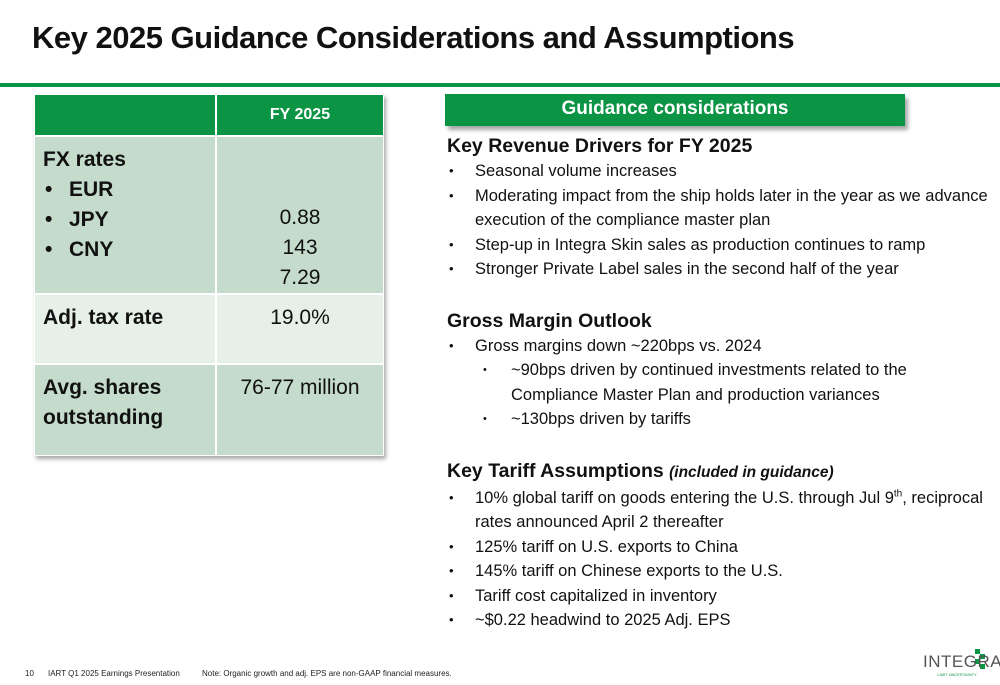 This screenshot has width=1000, height=685. I want to click on presentation-name: IART Q1 2025 Earnings Presentation, so click(114, 673).